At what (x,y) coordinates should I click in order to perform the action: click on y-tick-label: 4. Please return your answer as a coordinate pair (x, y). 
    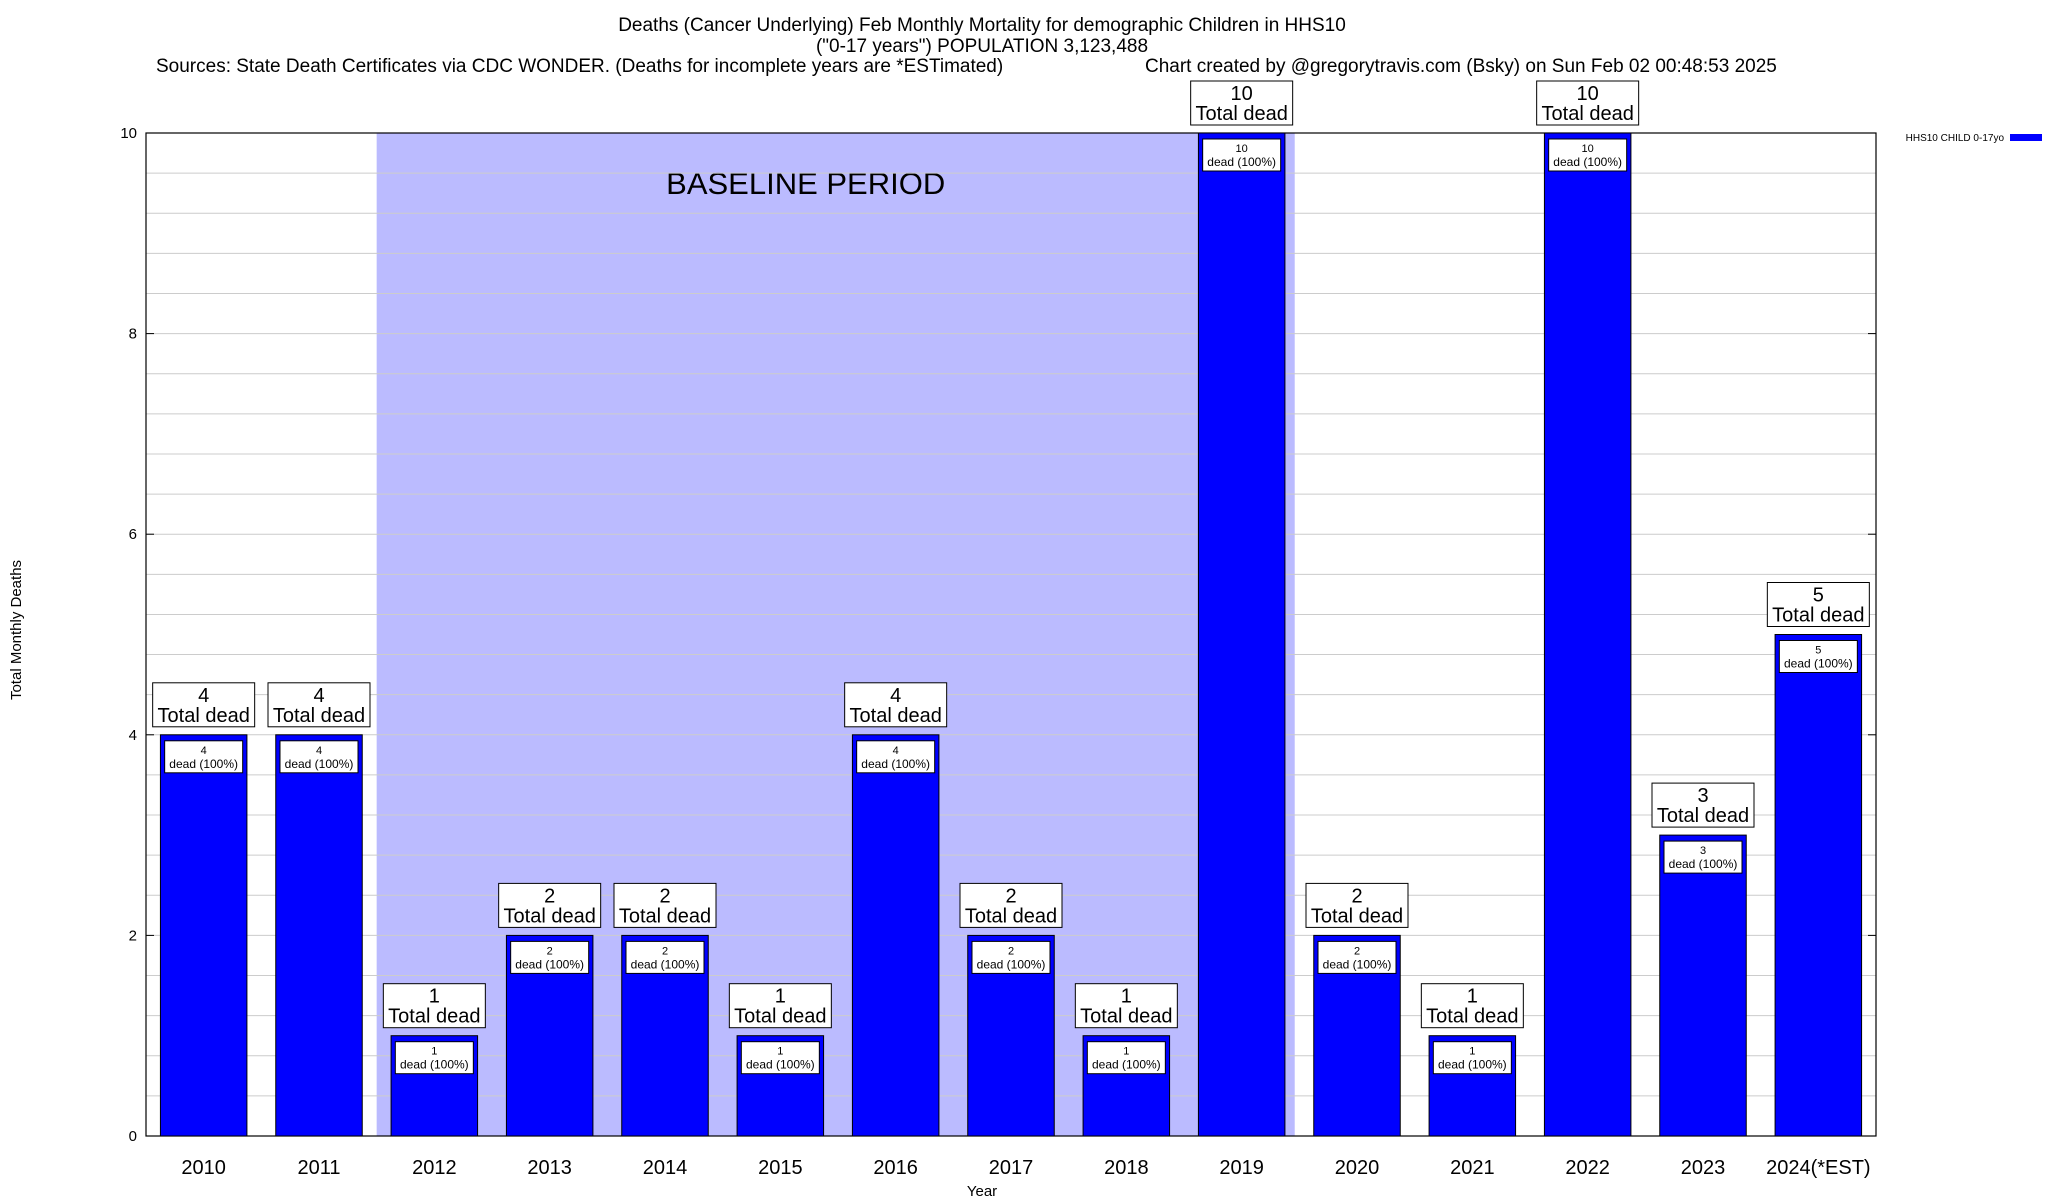
    Looking at the image, I should click on (133, 735).